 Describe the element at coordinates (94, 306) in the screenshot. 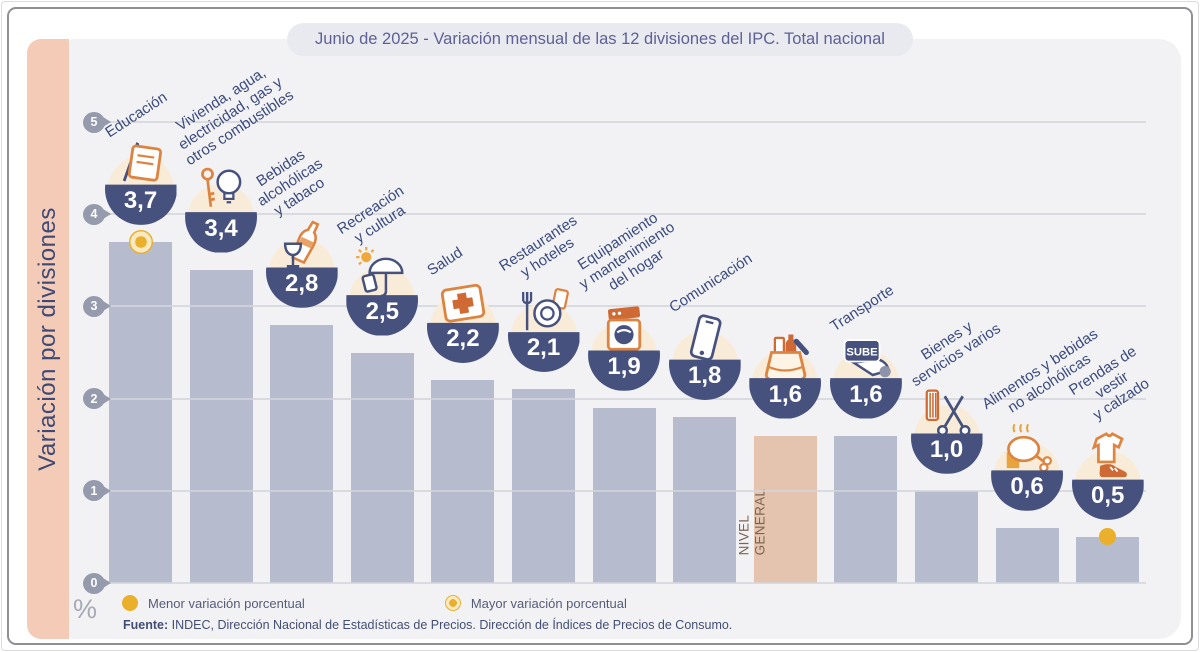

I see `tick-bubble: 3` at that location.